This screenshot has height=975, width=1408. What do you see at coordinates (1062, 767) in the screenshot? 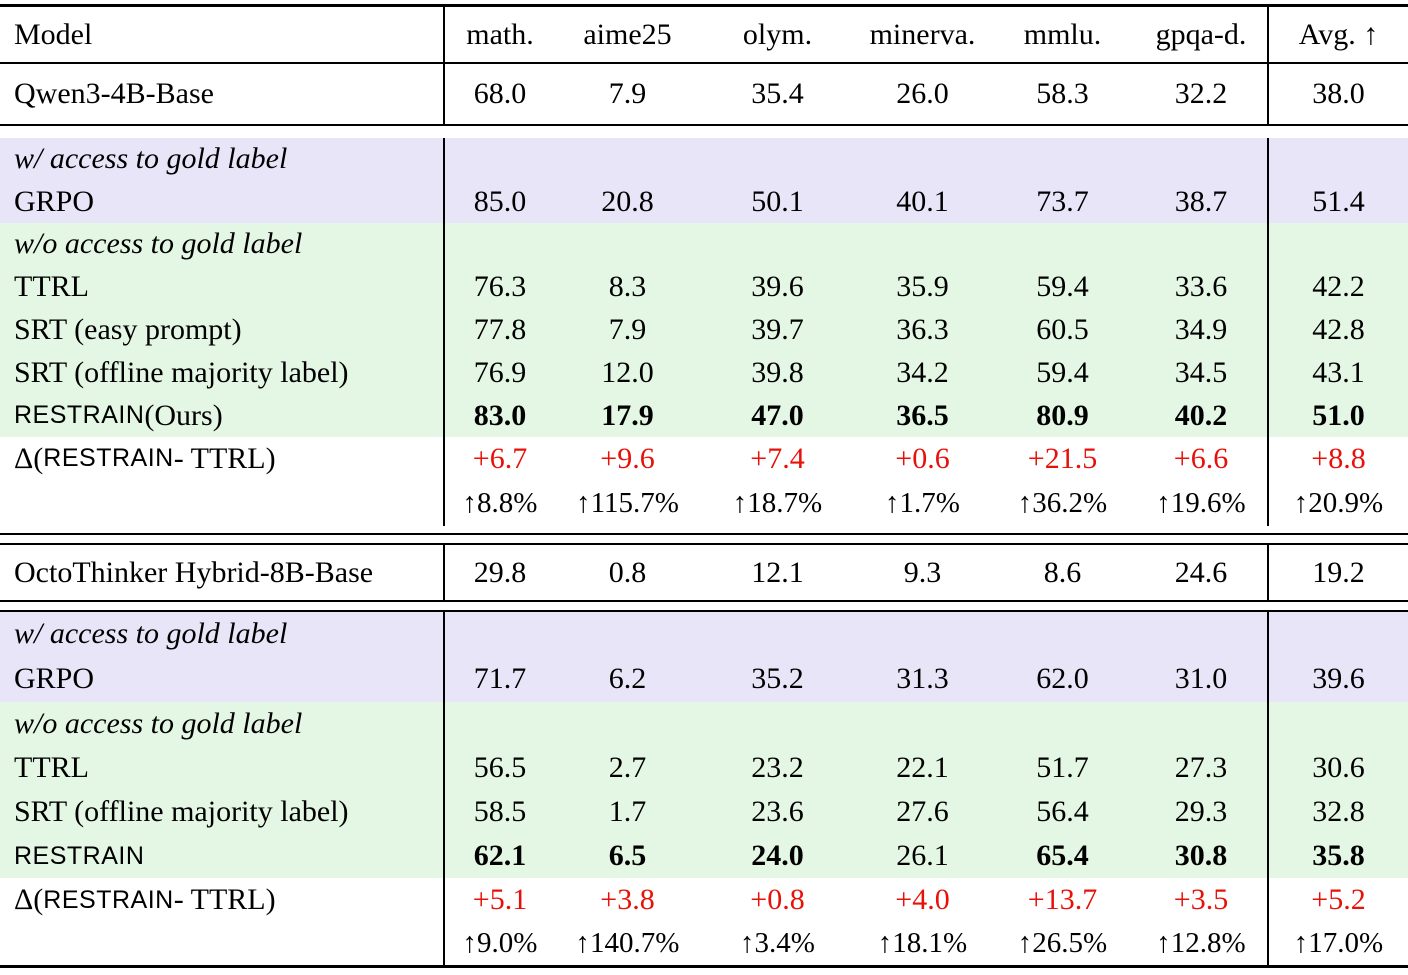
I see `value-cell: 51.7` at bounding box center [1062, 767].